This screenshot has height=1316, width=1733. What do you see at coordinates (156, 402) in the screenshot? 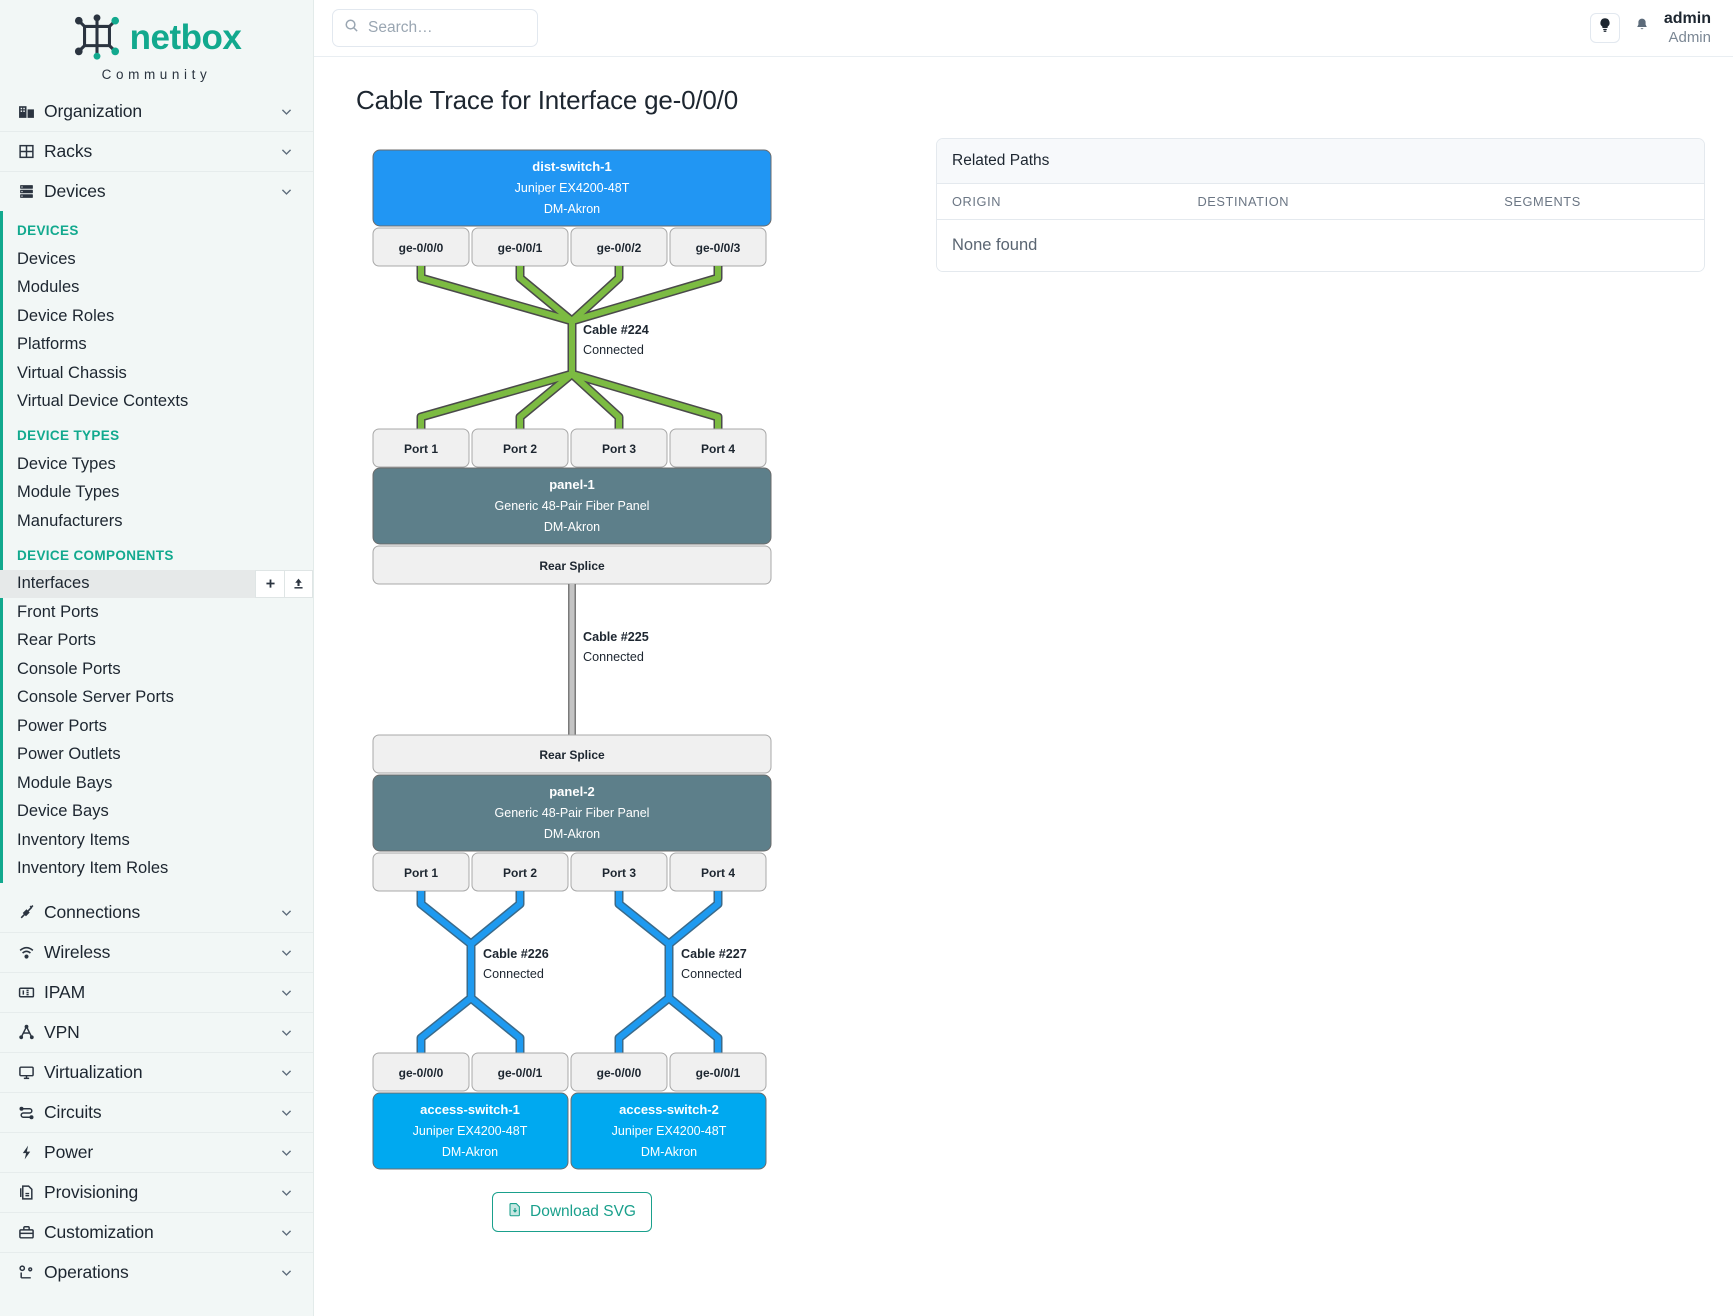
I see `sidebar-item-virtual-device-contexts: Virtual Device Contexts` at bounding box center [156, 402].